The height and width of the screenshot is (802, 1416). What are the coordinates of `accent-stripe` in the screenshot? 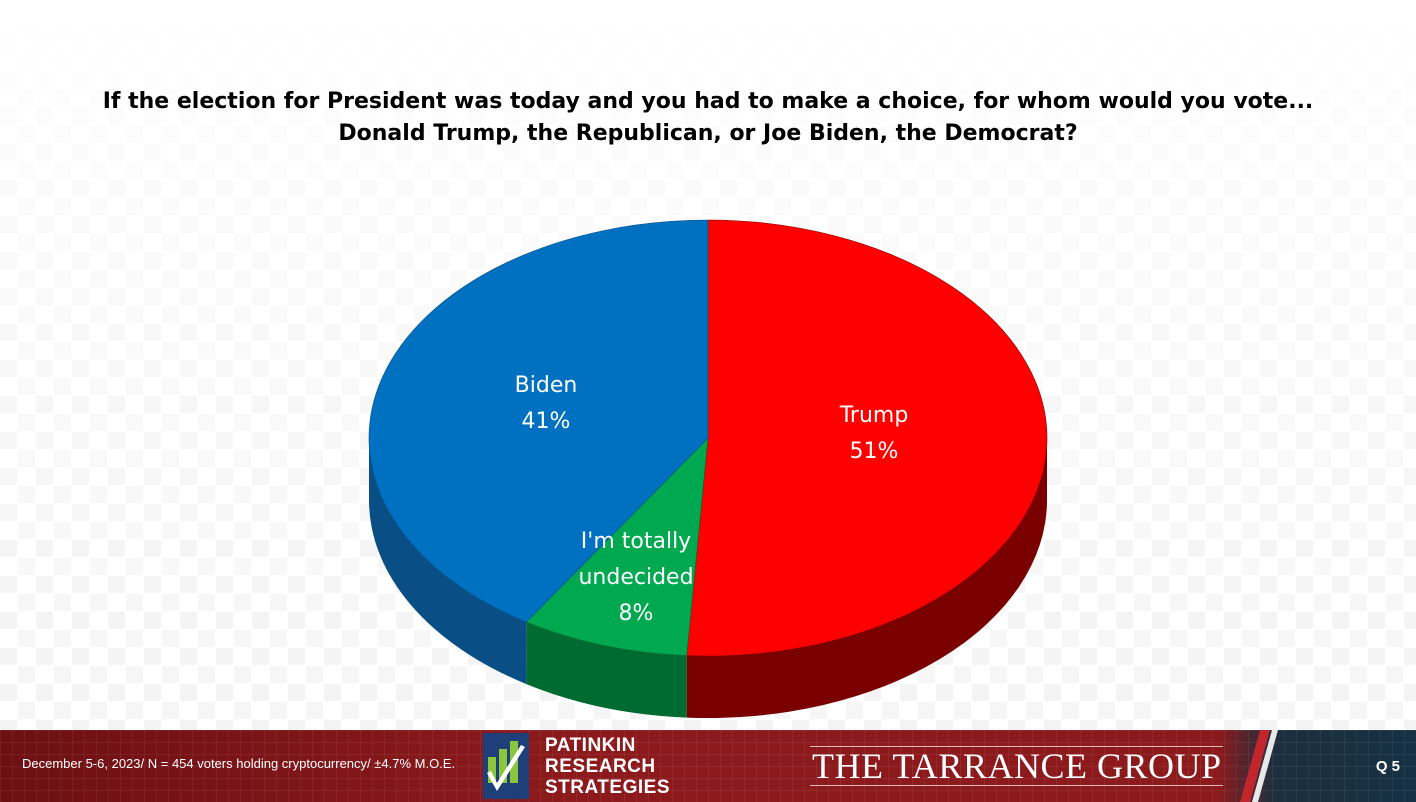 It's located at (1259, 766).